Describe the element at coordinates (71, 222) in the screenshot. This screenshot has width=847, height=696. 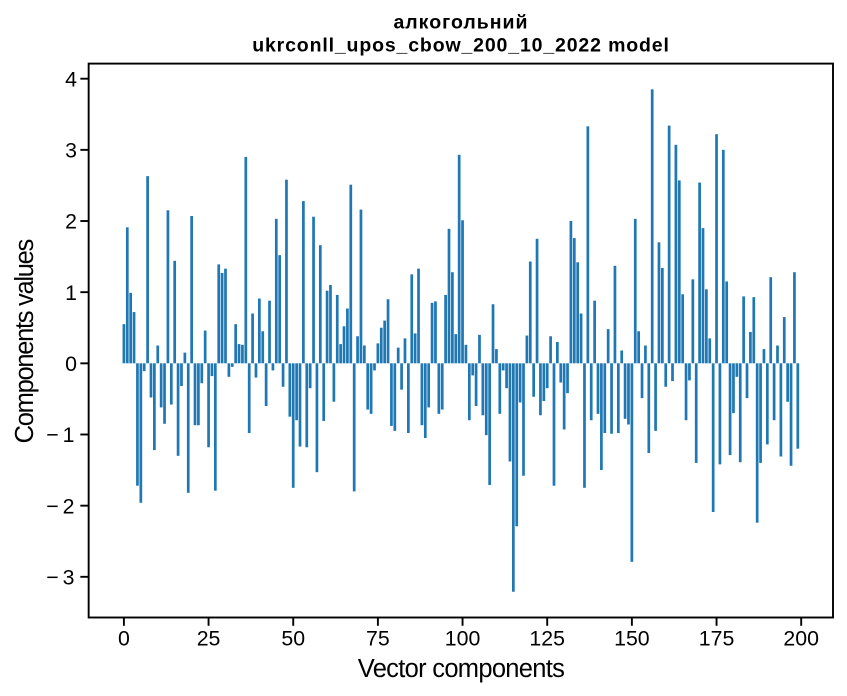
I see `svg-text: 2` at that location.